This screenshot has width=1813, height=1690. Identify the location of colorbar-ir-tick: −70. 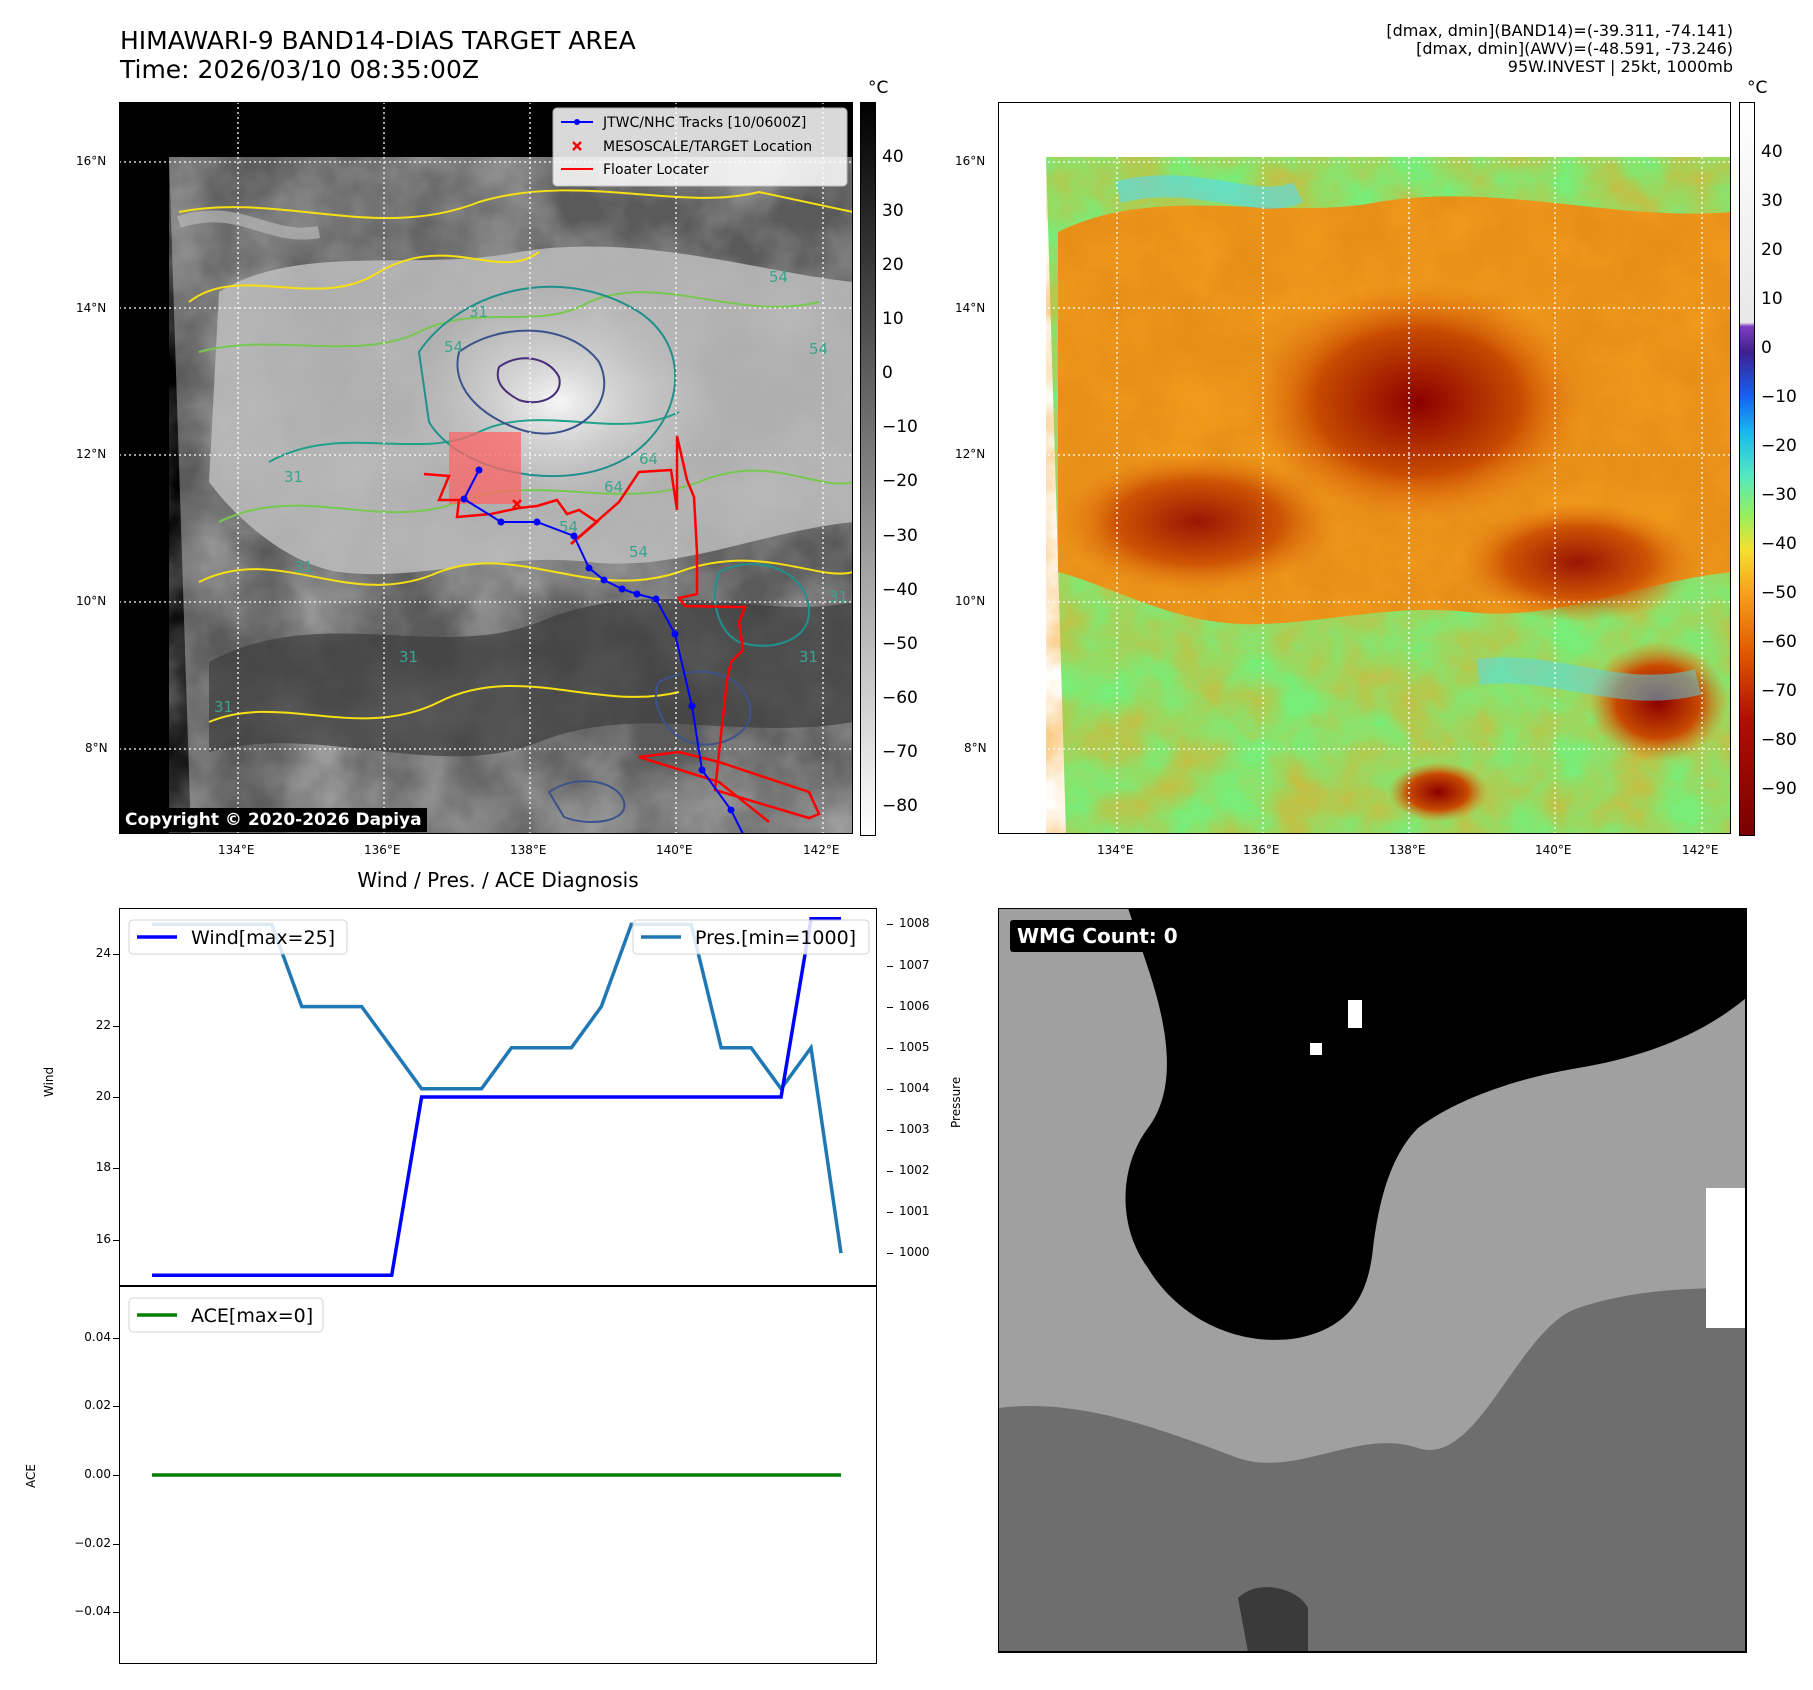
(900, 752).